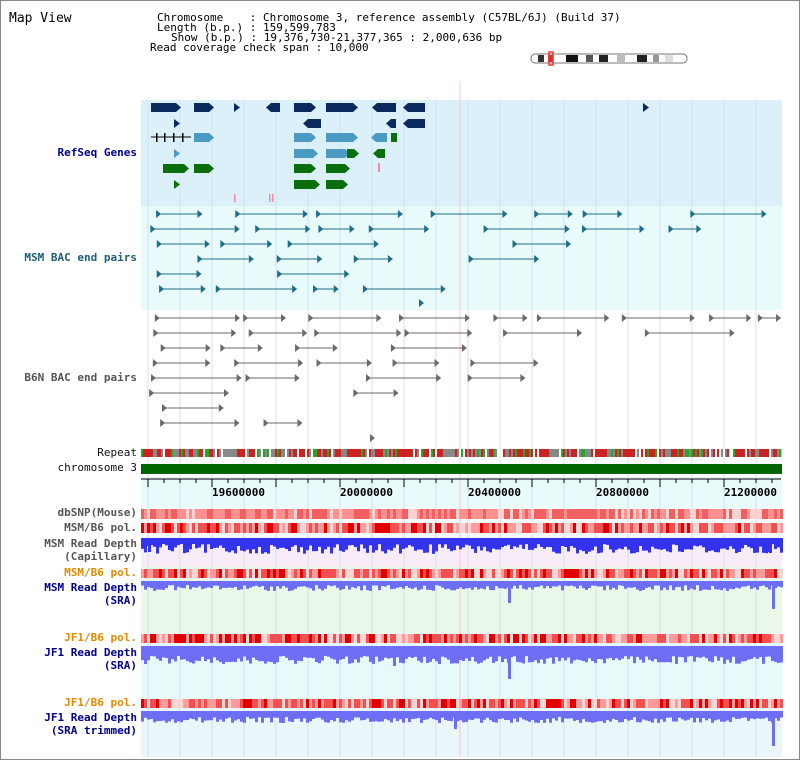 The height and width of the screenshot is (760, 800). What do you see at coordinates (97, 512) in the screenshot?
I see `track-label-dbsnp: dbSNP(Mouse)` at bounding box center [97, 512].